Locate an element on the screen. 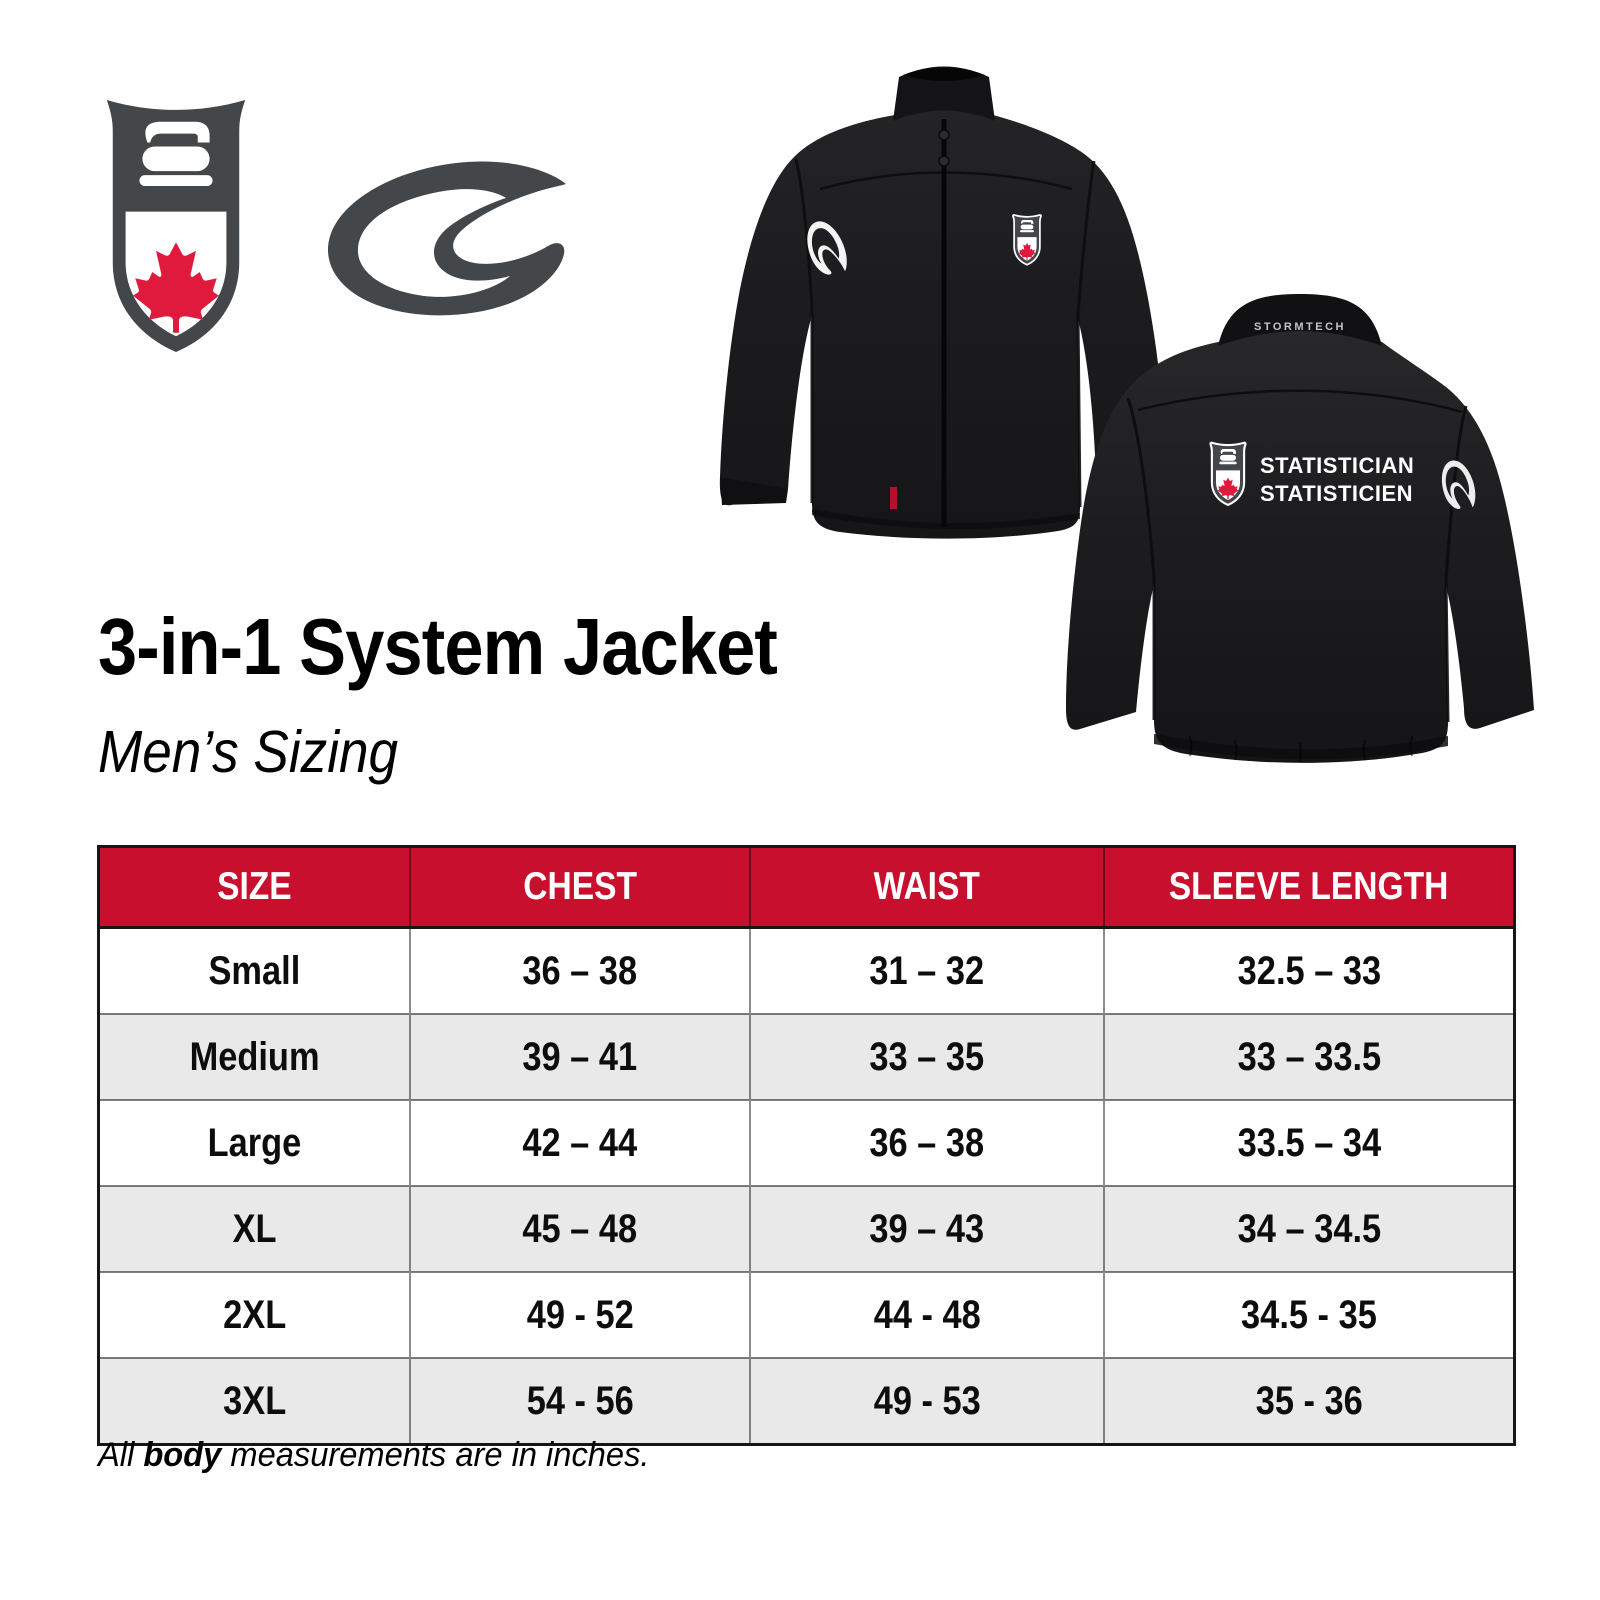  chest-cell: 42 – 44 is located at coordinates (580, 1142).